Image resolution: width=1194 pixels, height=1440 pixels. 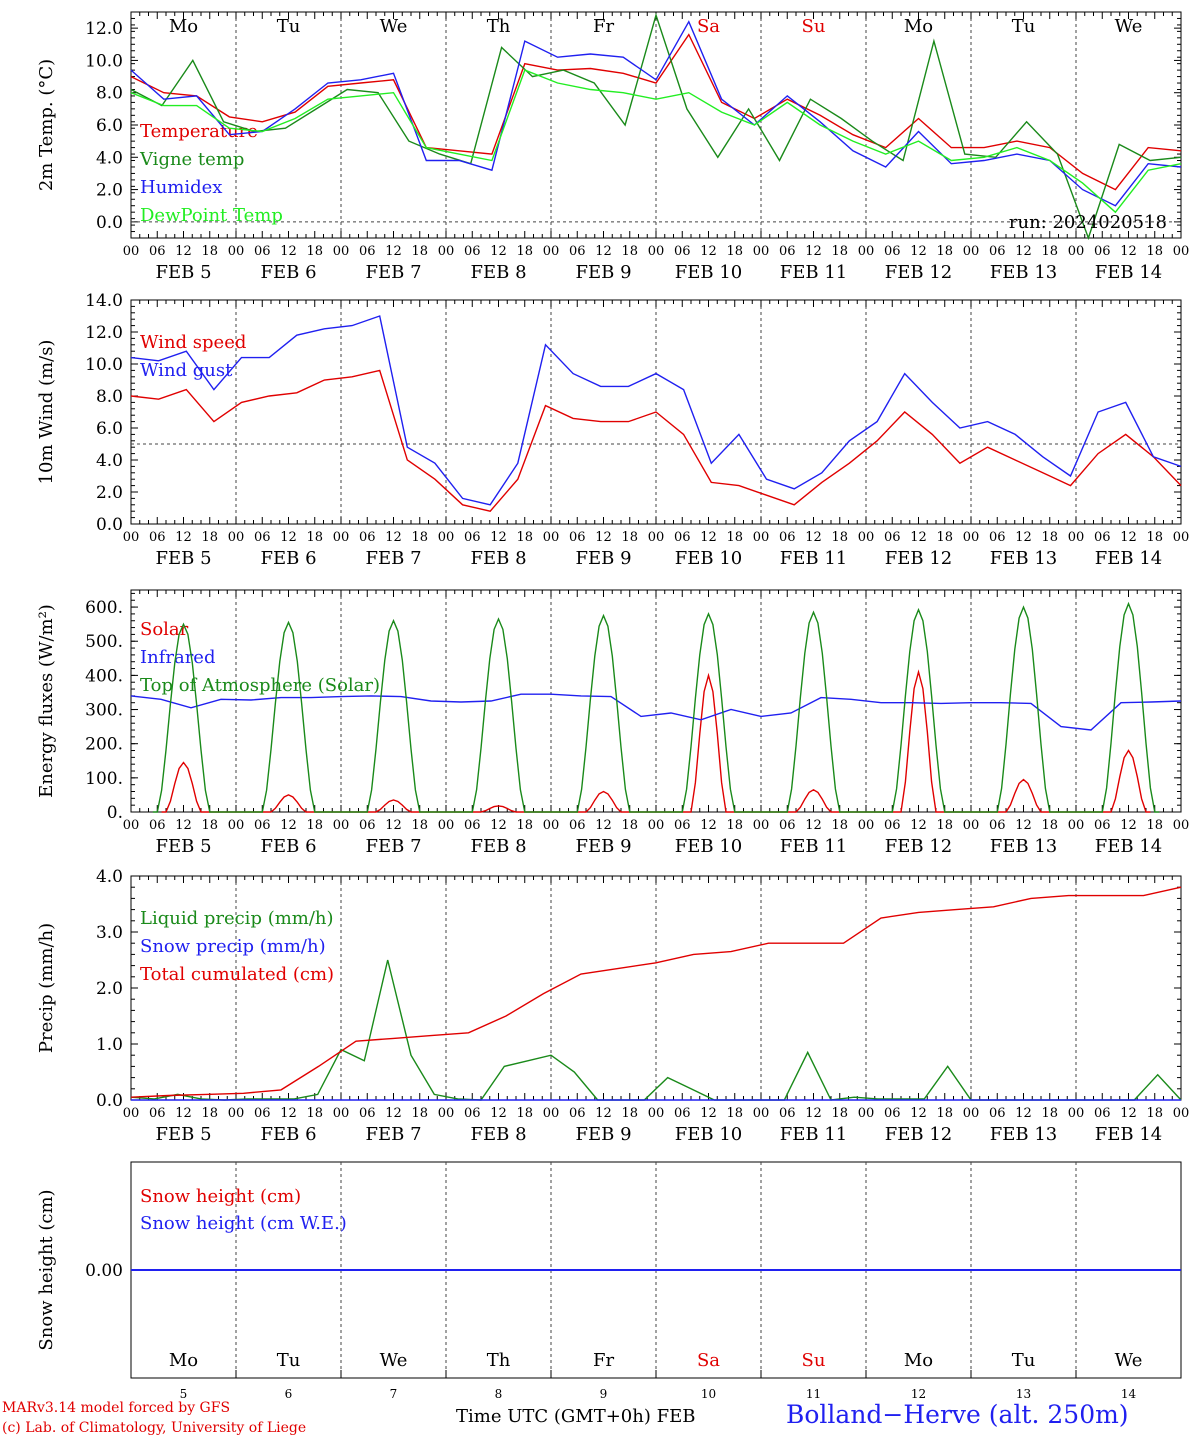 What do you see at coordinates (109, 1101) in the screenshot?
I see `precip-ytick-label: 0.0` at bounding box center [109, 1101].